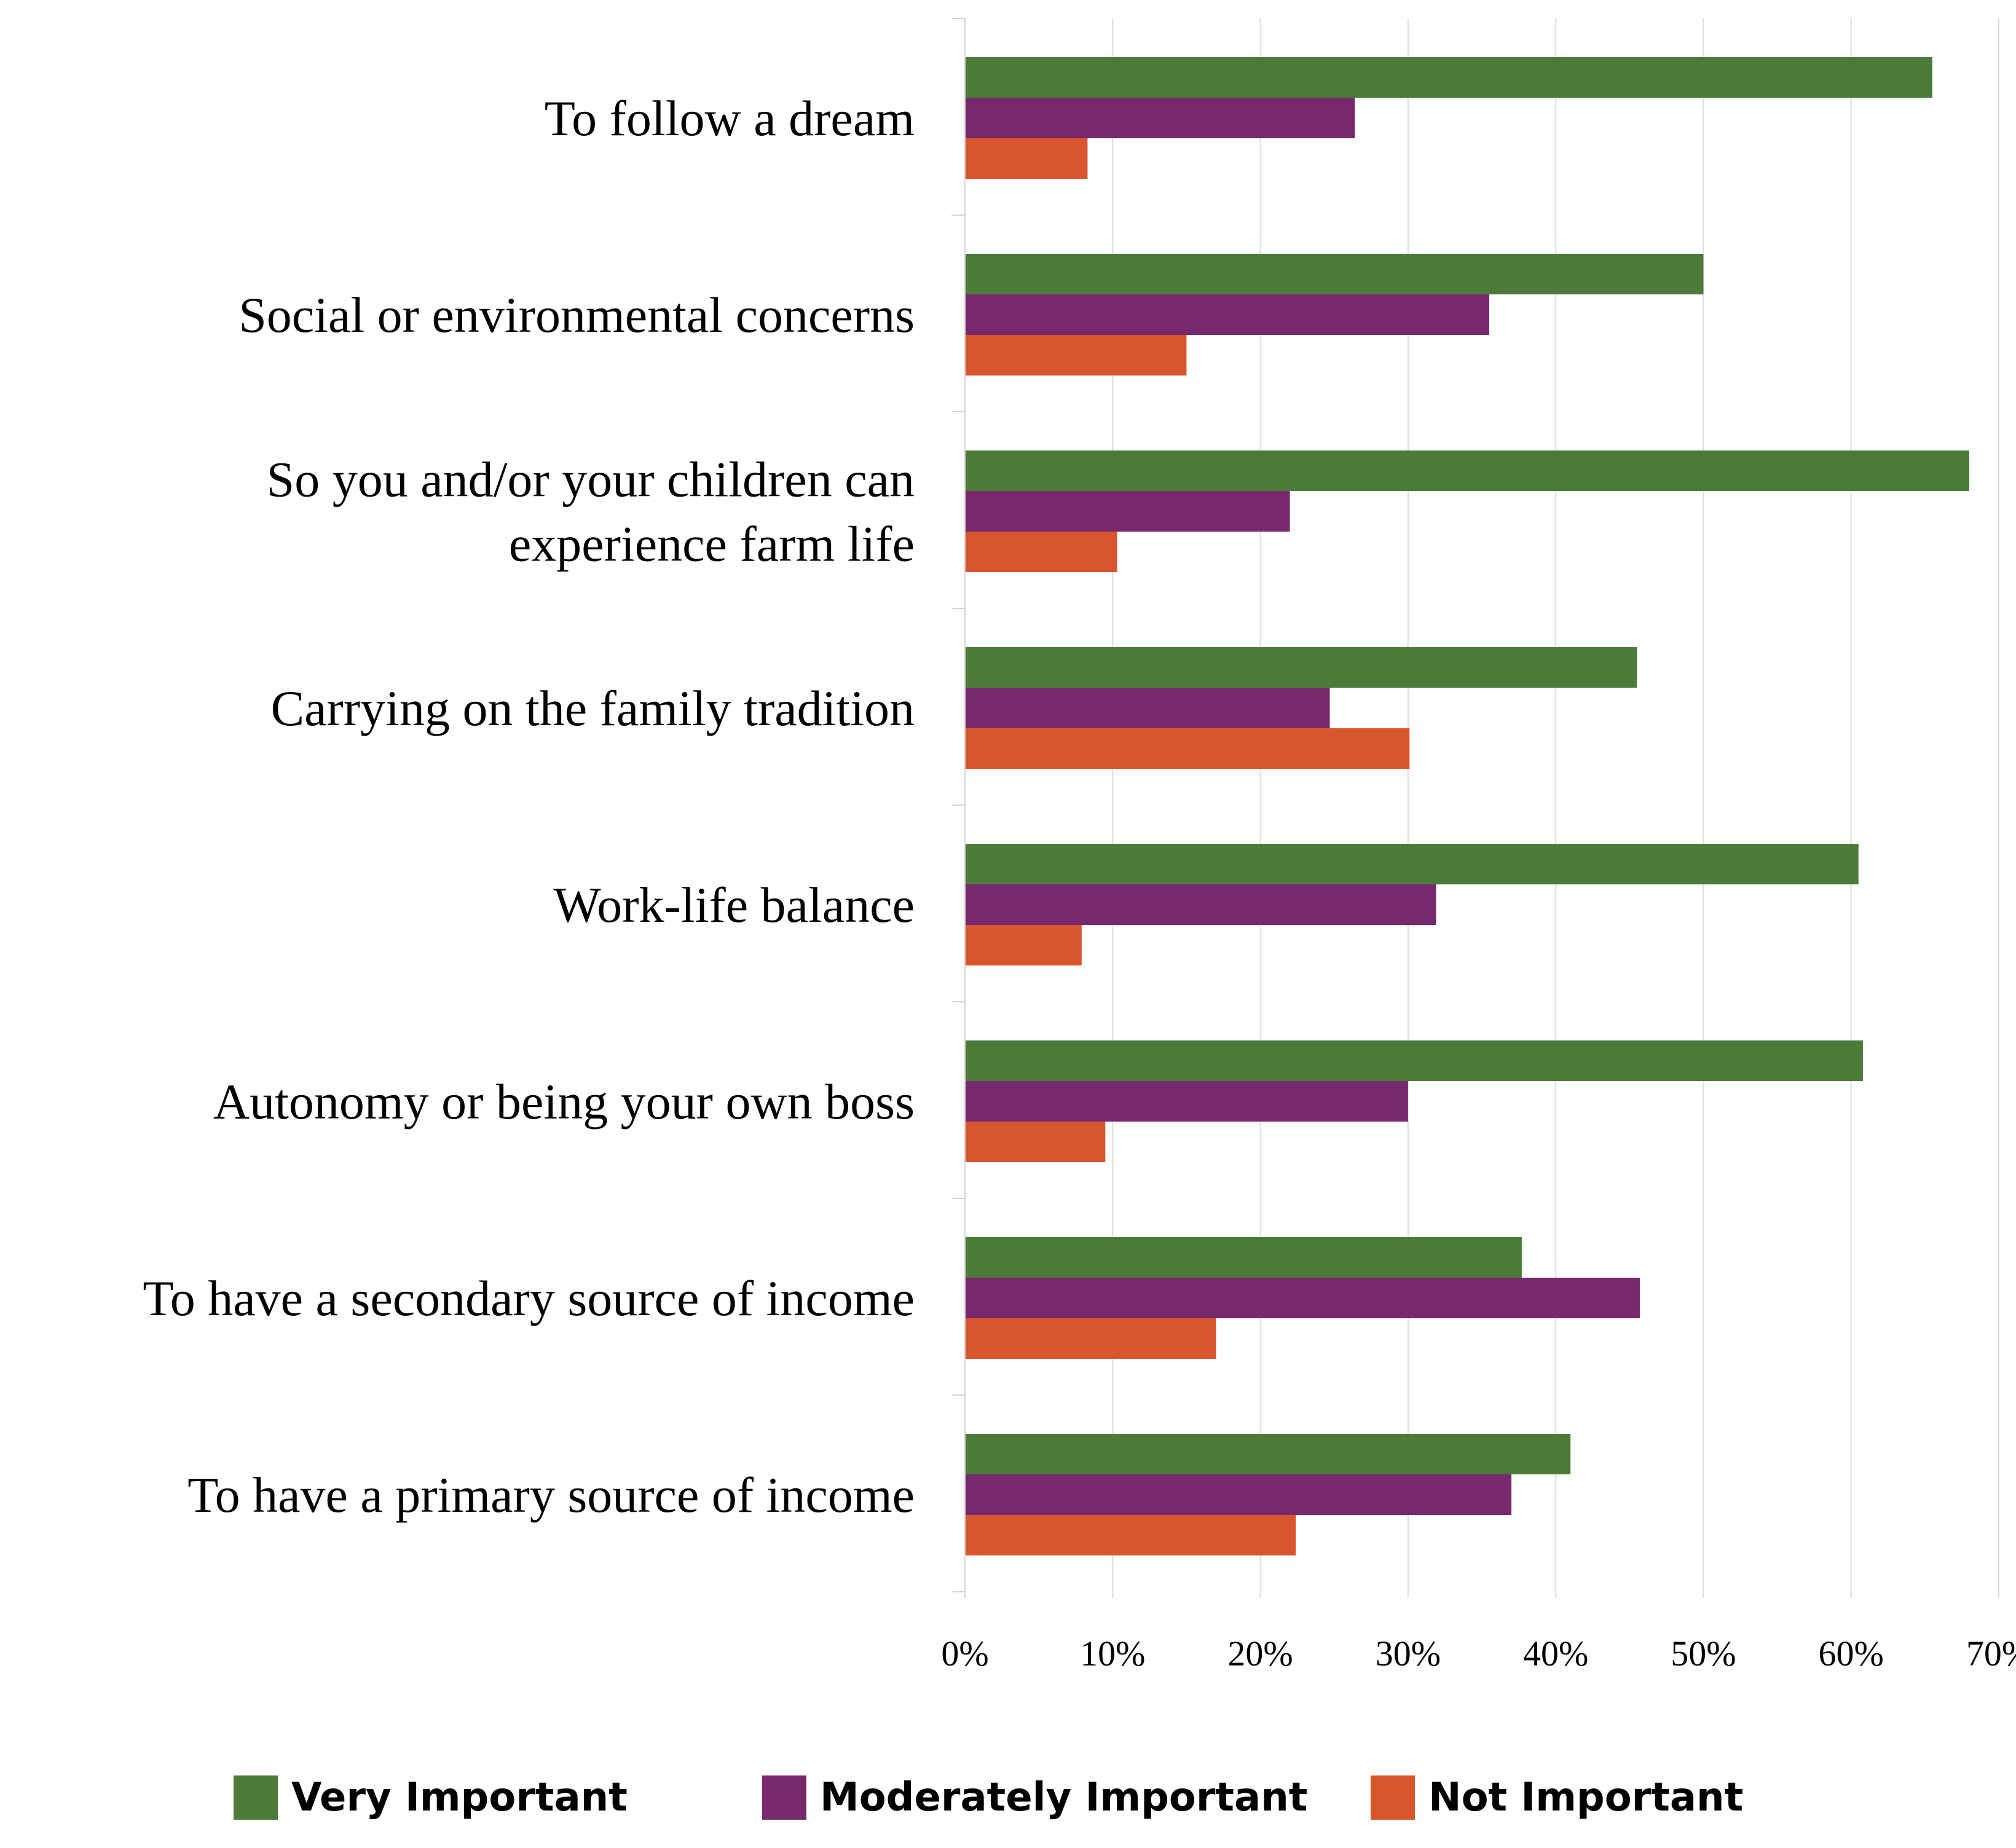 The image size is (2016, 1848). Describe the element at coordinates (1393, 1798) in the screenshot. I see `legend-swatch-not-important` at that location.